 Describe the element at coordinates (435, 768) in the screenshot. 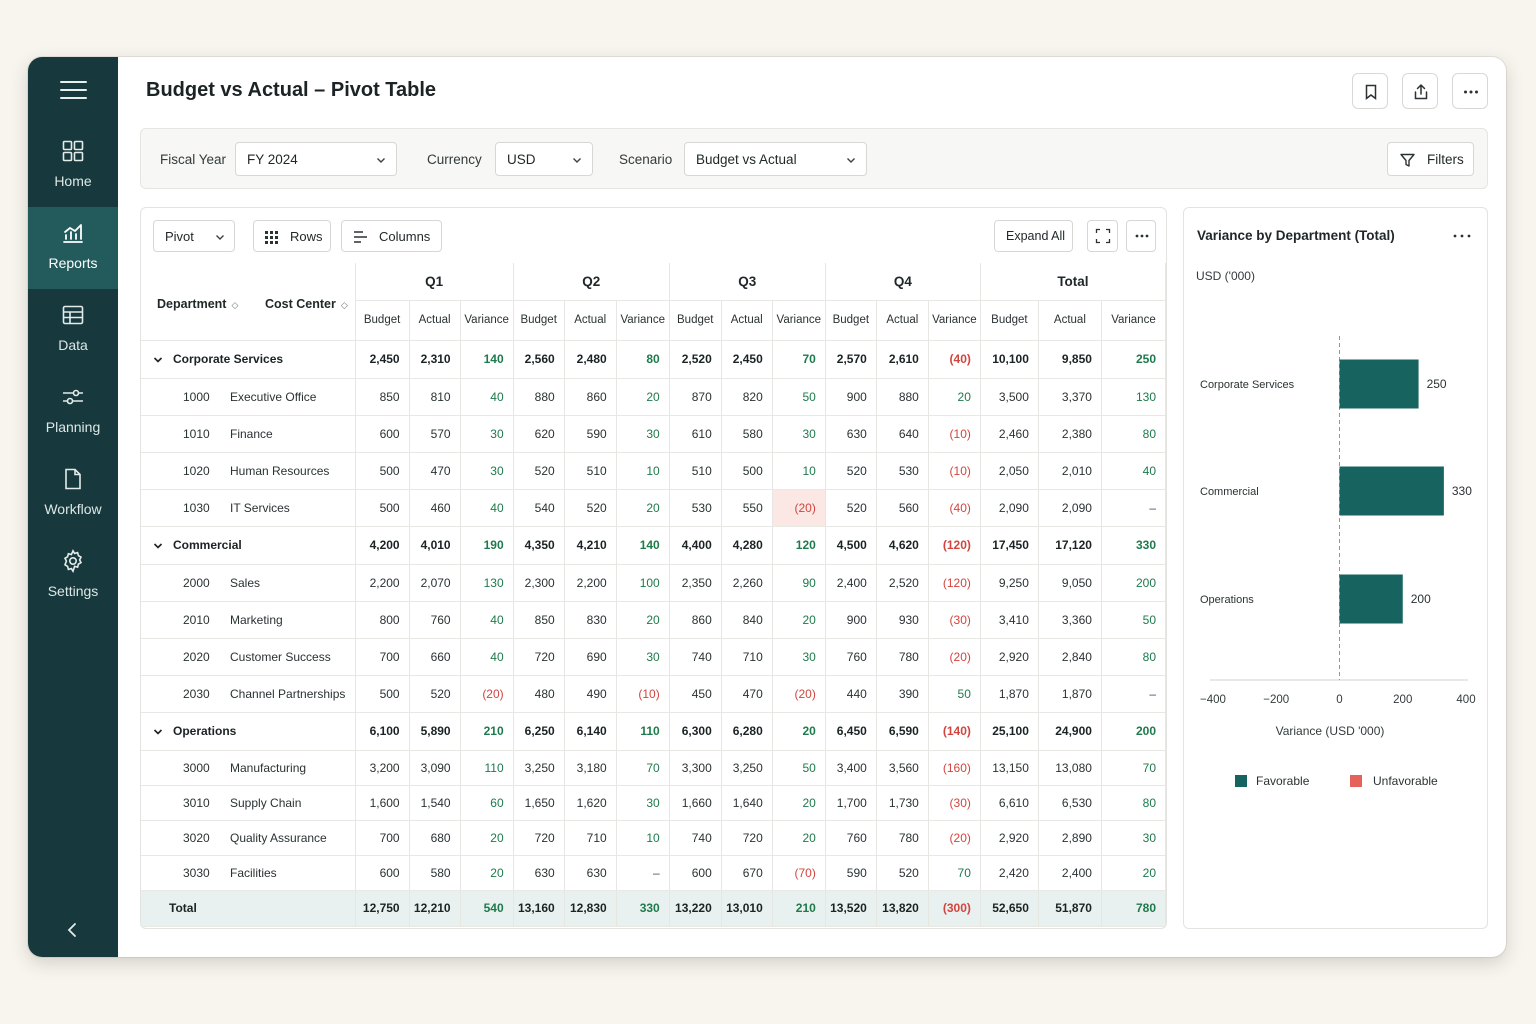

I see `value-cell: 3,090` at that location.